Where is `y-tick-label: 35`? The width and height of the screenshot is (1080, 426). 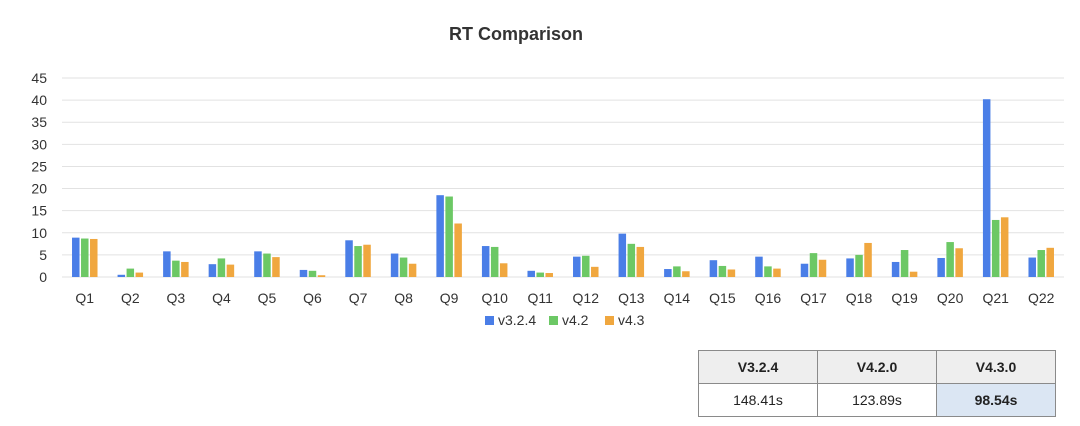 y-tick-label: 35 is located at coordinates (39, 122).